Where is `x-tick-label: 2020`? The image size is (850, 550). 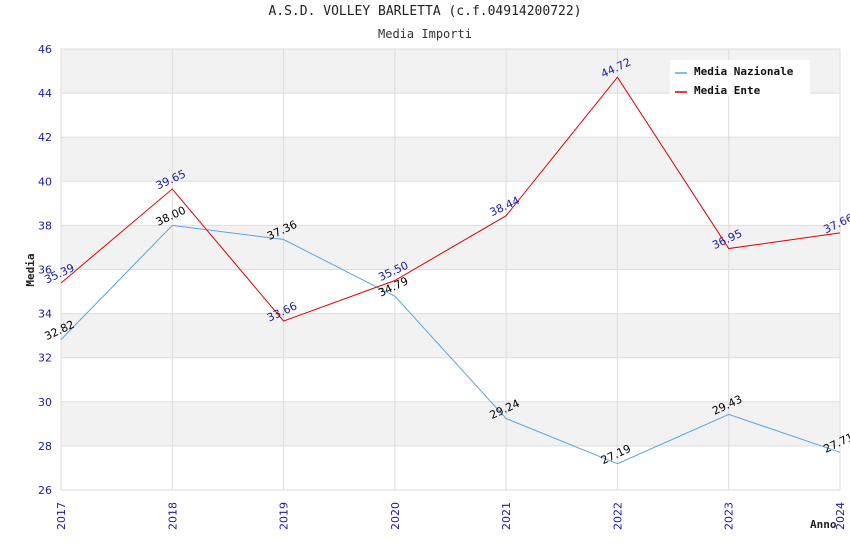
x-tick-label: 2020 is located at coordinates (395, 516).